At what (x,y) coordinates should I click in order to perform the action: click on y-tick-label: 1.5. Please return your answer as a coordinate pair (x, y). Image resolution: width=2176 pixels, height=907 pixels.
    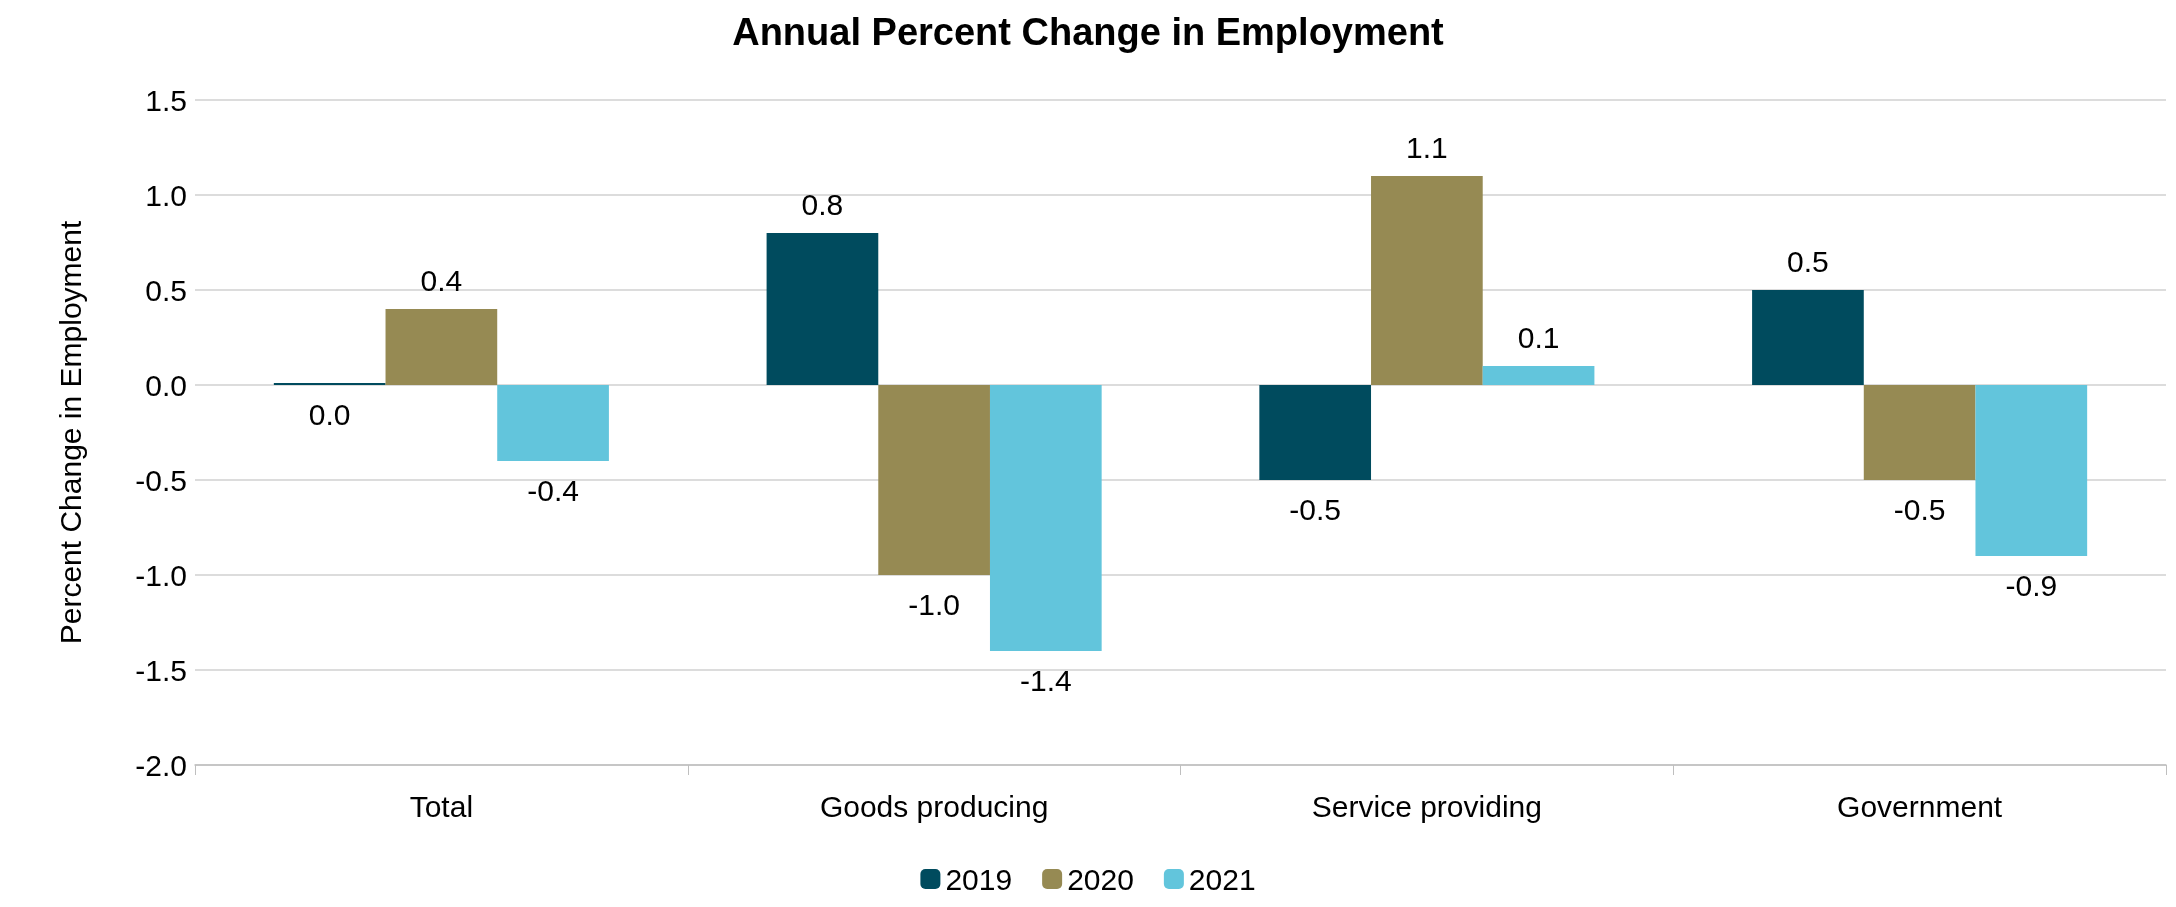
    Looking at the image, I should click on (166, 100).